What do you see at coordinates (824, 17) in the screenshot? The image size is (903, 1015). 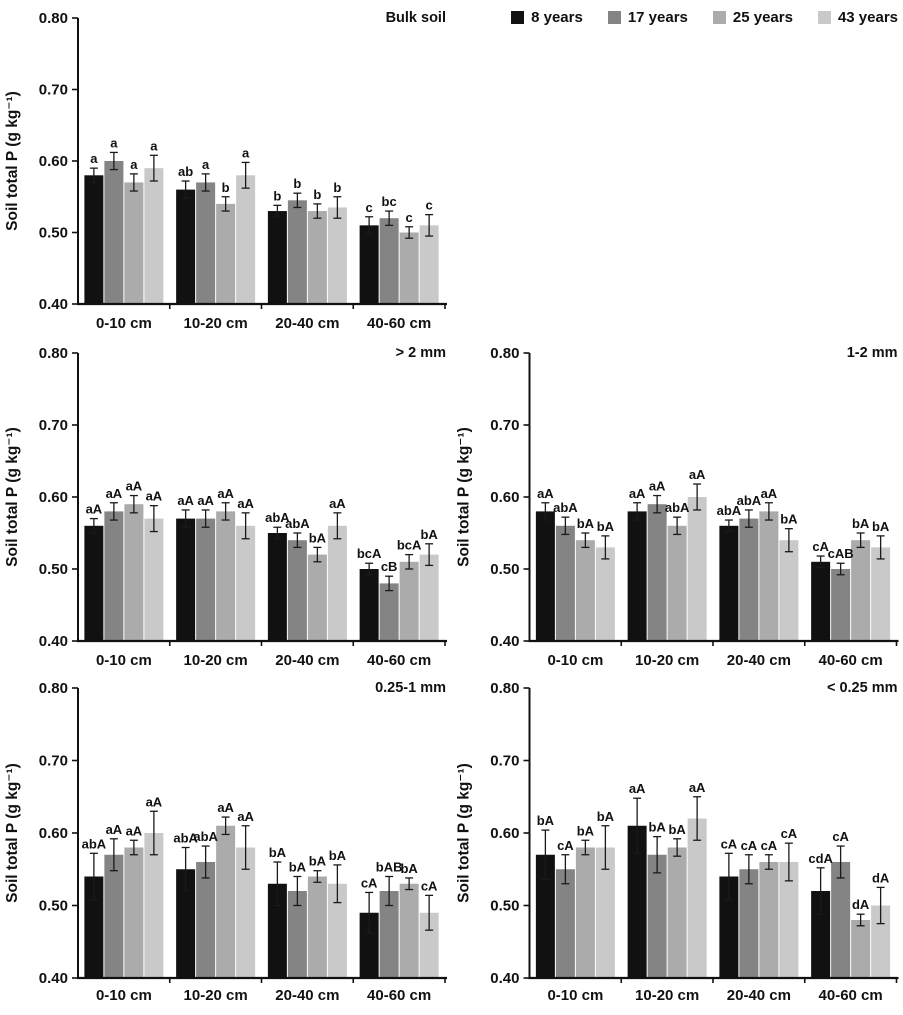 I see `legend-swatch-43-years` at bounding box center [824, 17].